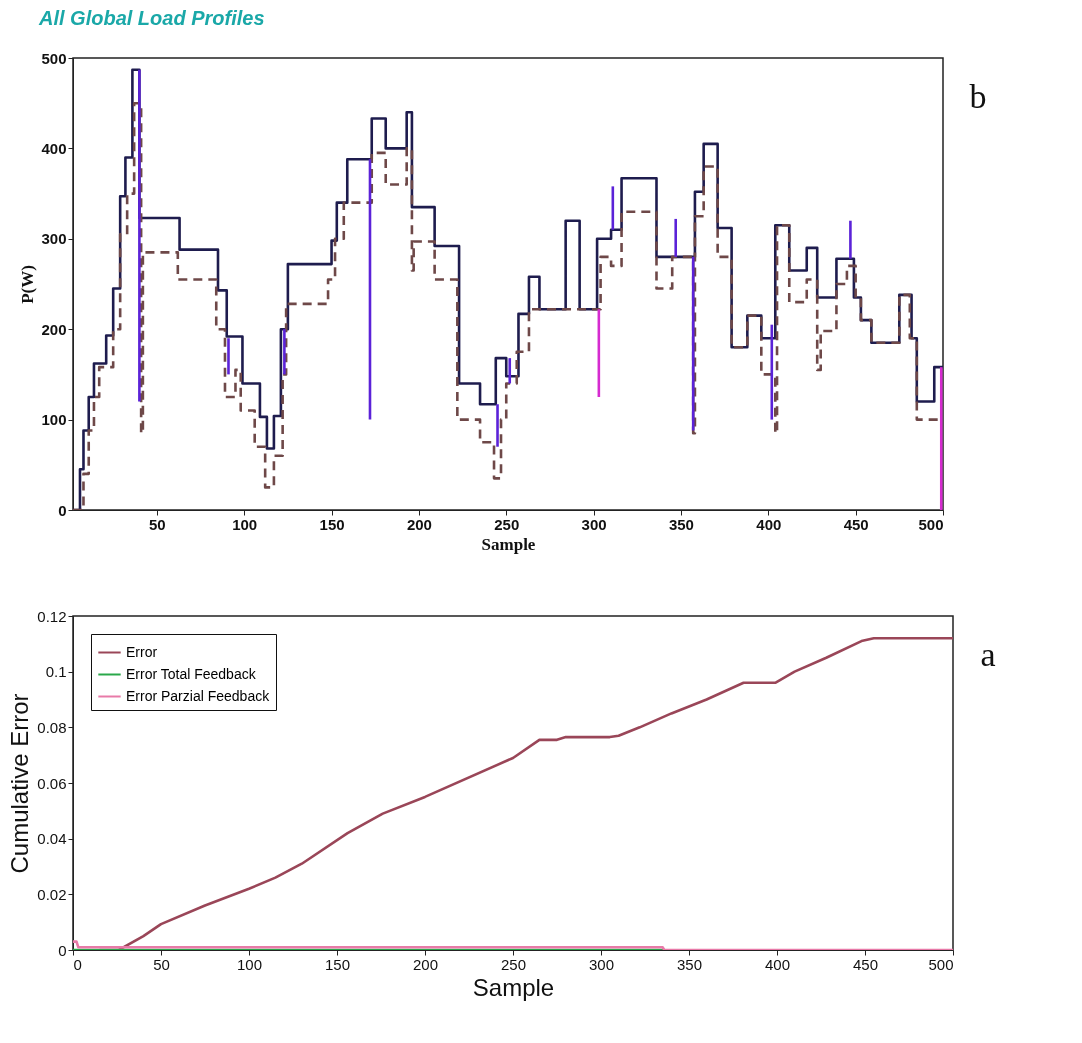 This screenshot has width=1082, height=1043. Describe the element at coordinates (52, 839) in the screenshot. I see `y-tick-label: 0.04` at that location.